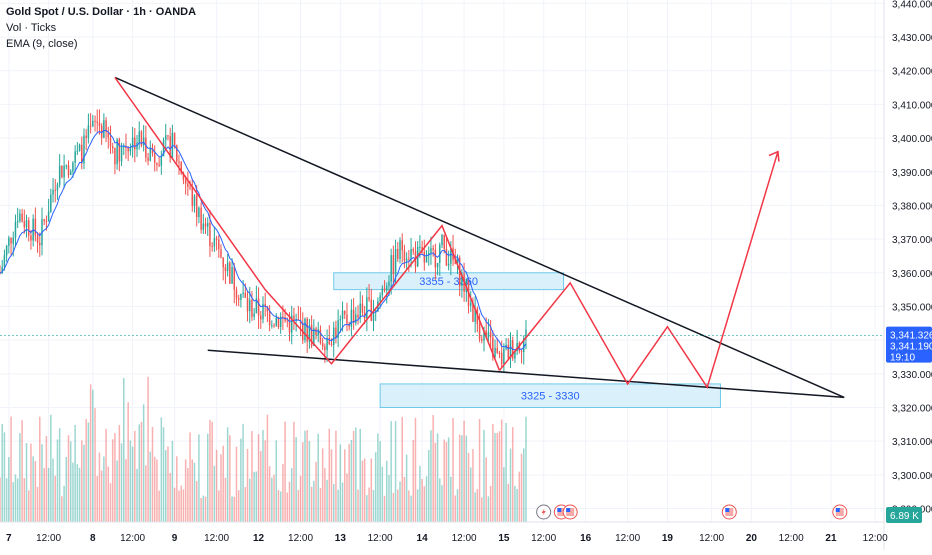 This screenshot has height=555, width=932. Describe the element at coordinates (692, 512) in the screenshot. I see `event-icons` at that location.